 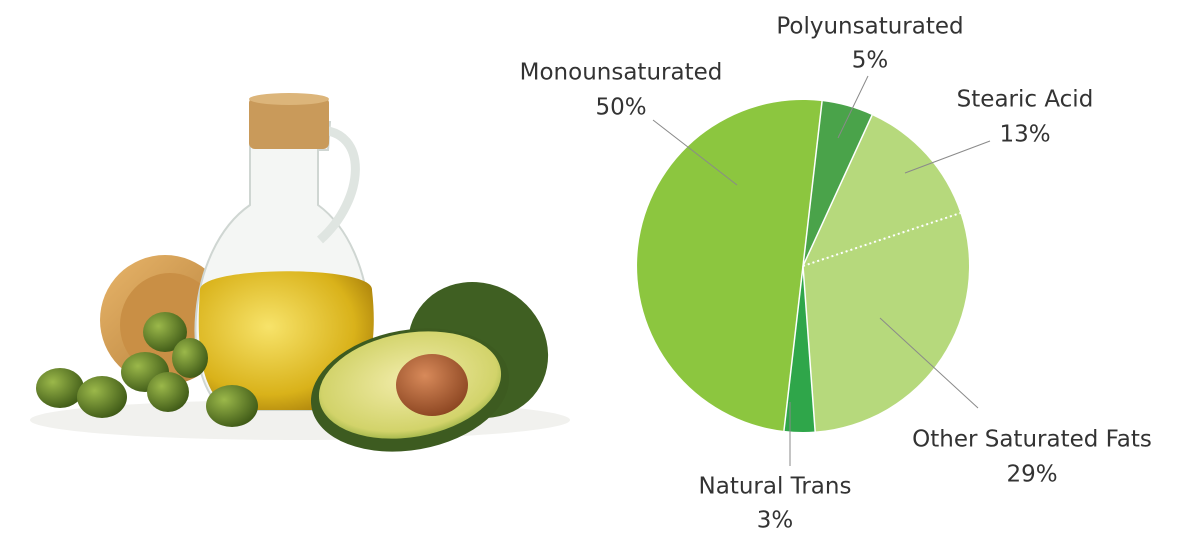 What do you see at coordinates (1024, 135) in the screenshot?
I see `slice-value-label: 13%` at bounding box center [1024, 135].